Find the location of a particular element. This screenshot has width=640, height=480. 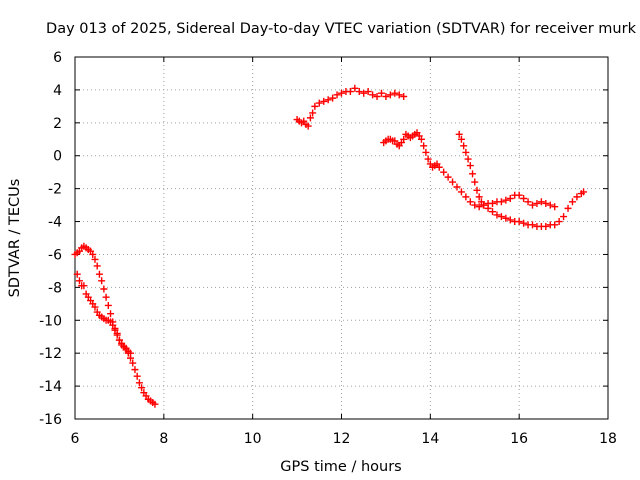

x-tick-labels: 6 8 10 12 14 16 18 is located at coordinates (344, 439).